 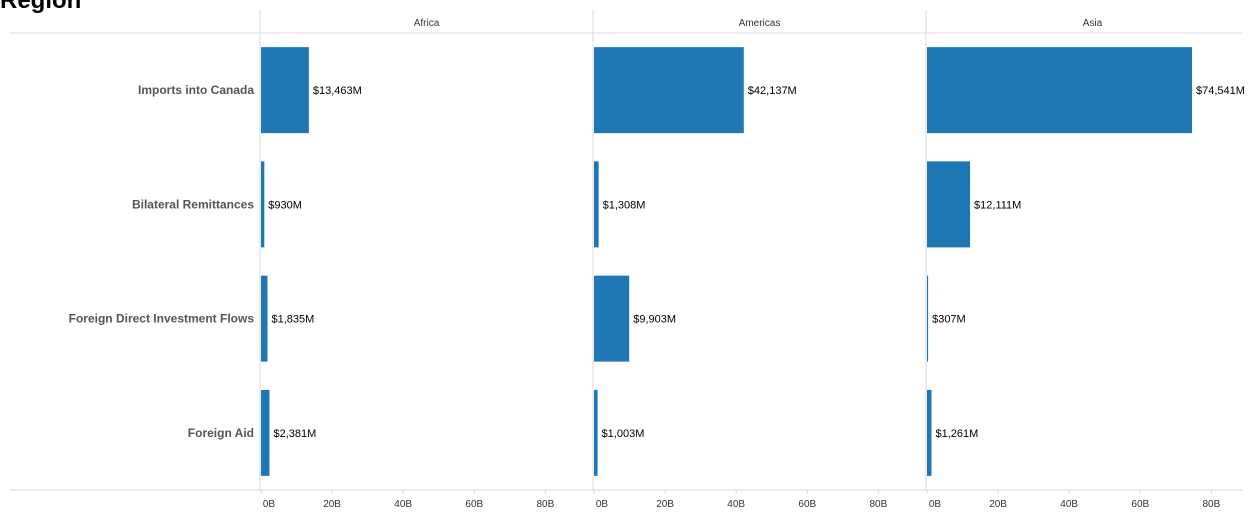 I want to click on category-label: Foreign Direct Investment Flows, so click(x=162, y=319).